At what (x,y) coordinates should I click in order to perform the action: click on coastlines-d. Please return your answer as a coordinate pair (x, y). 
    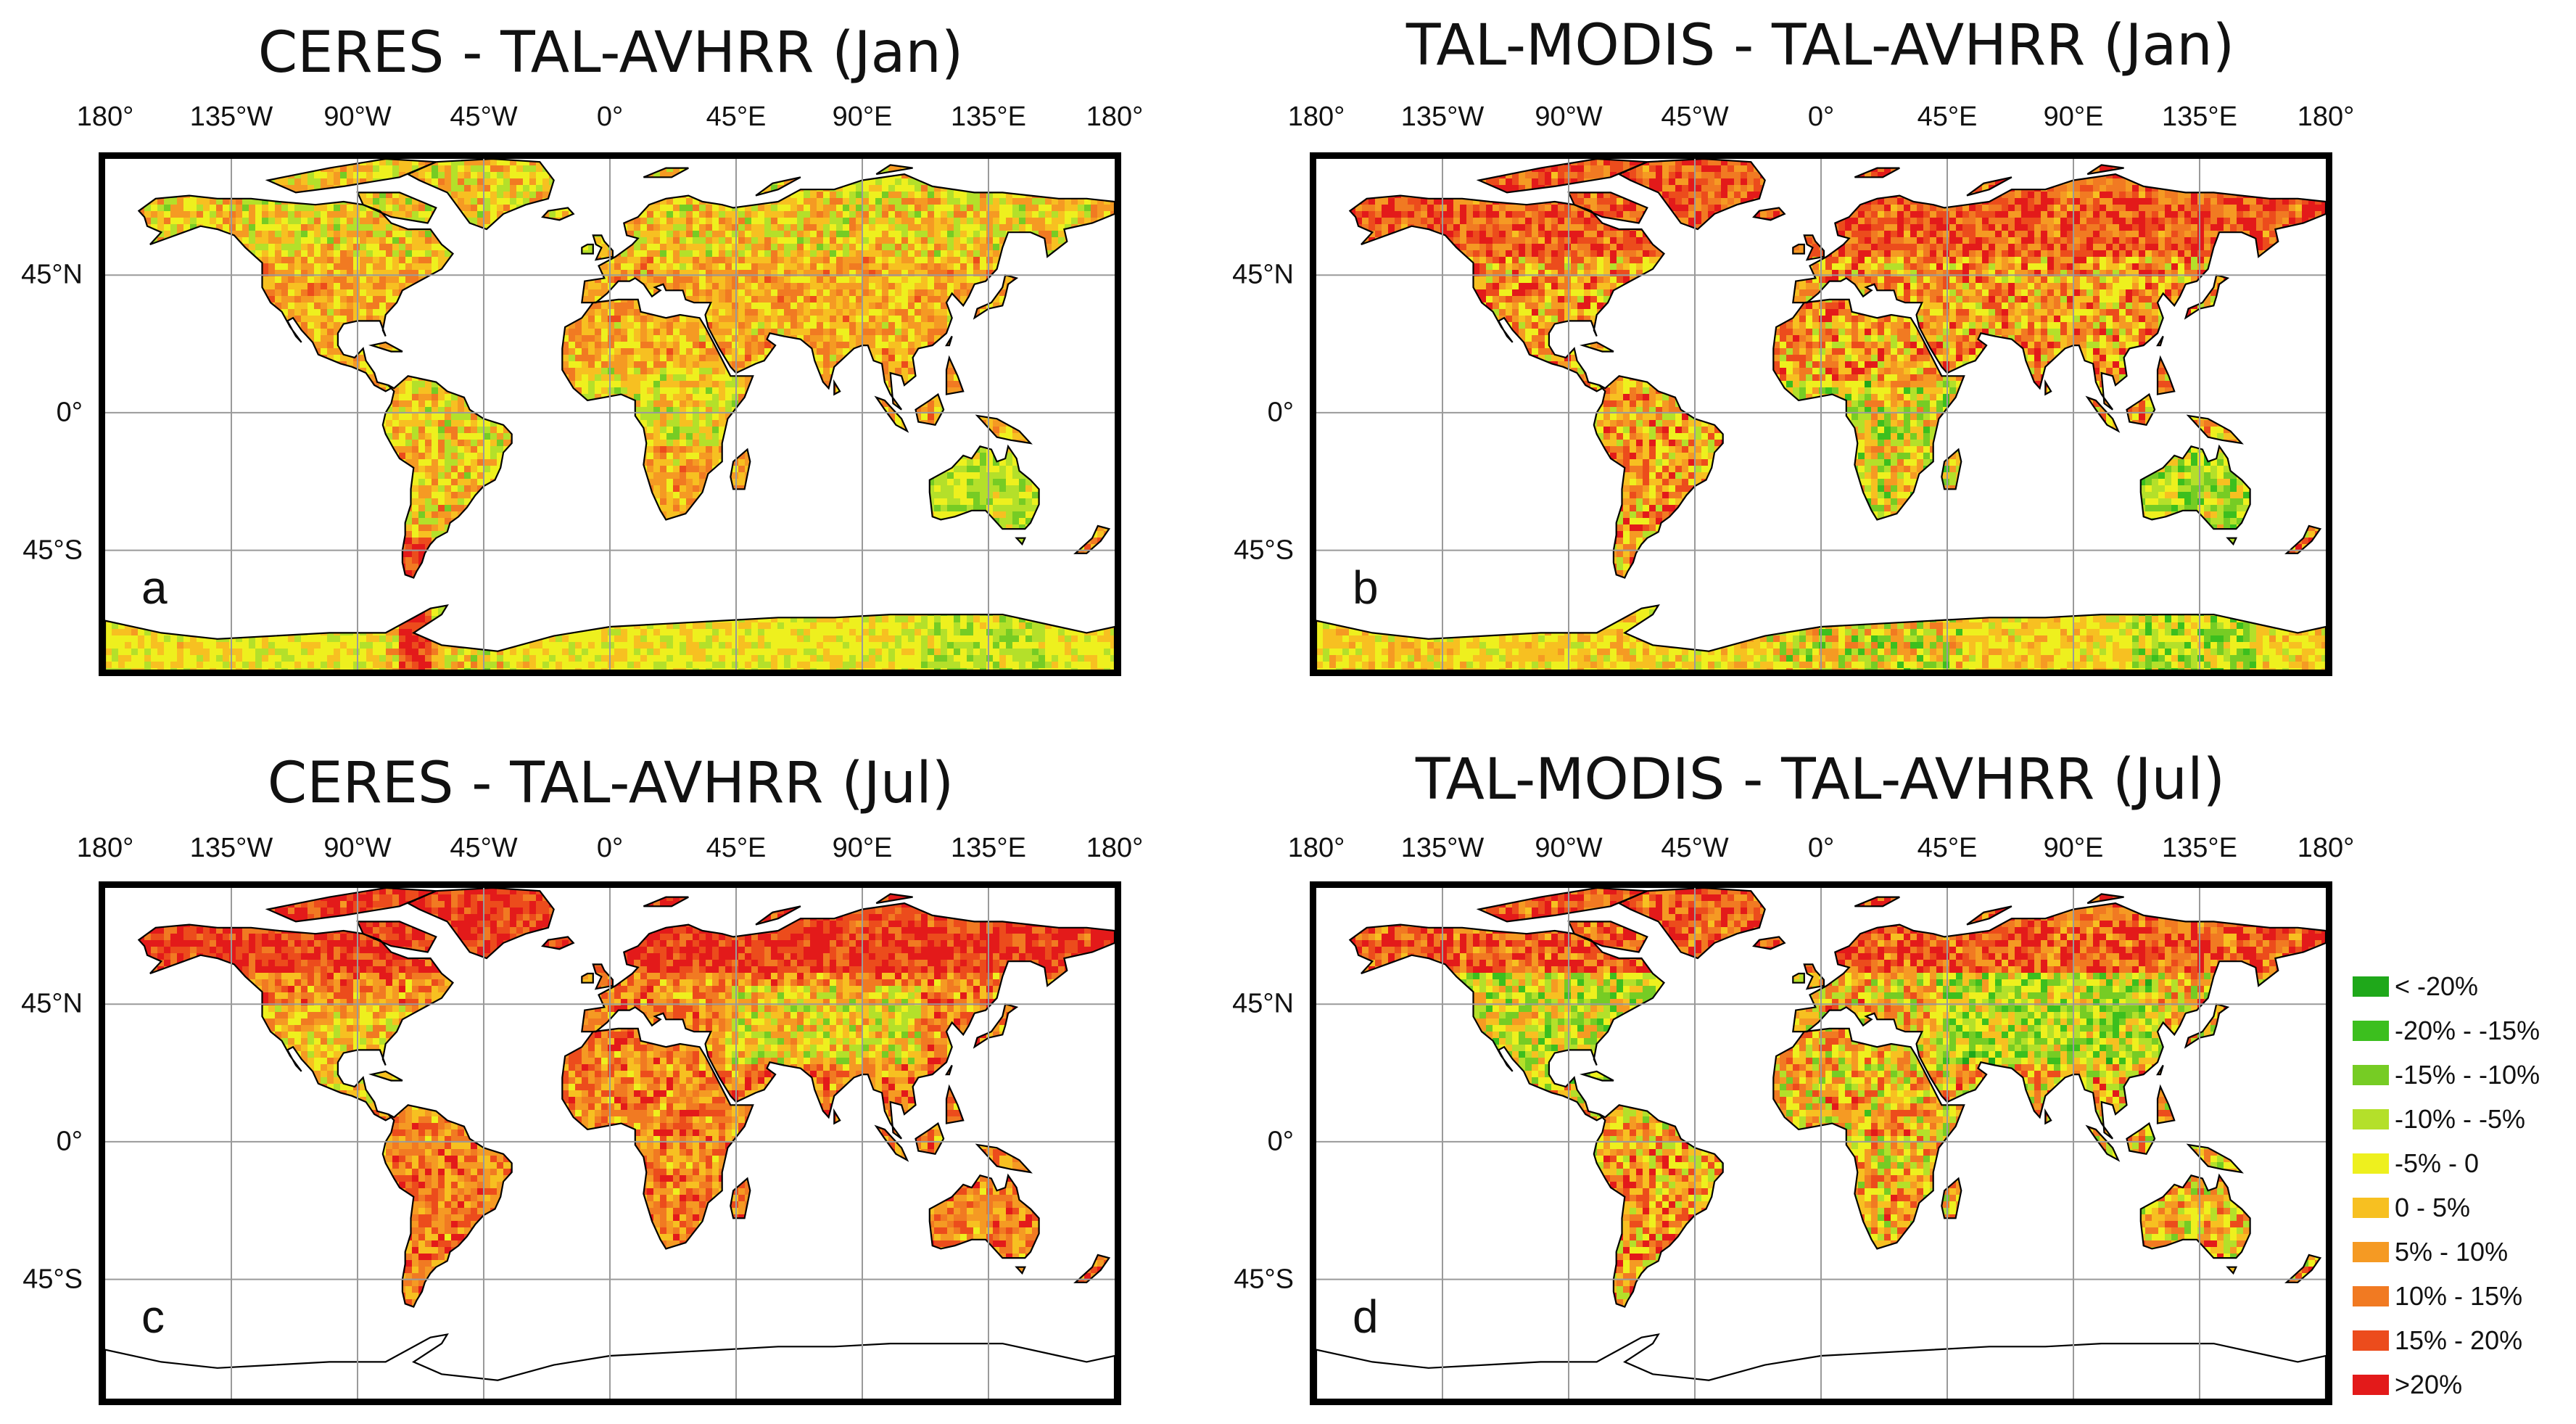
    Looking at the image, I should click on (1821, 1143).